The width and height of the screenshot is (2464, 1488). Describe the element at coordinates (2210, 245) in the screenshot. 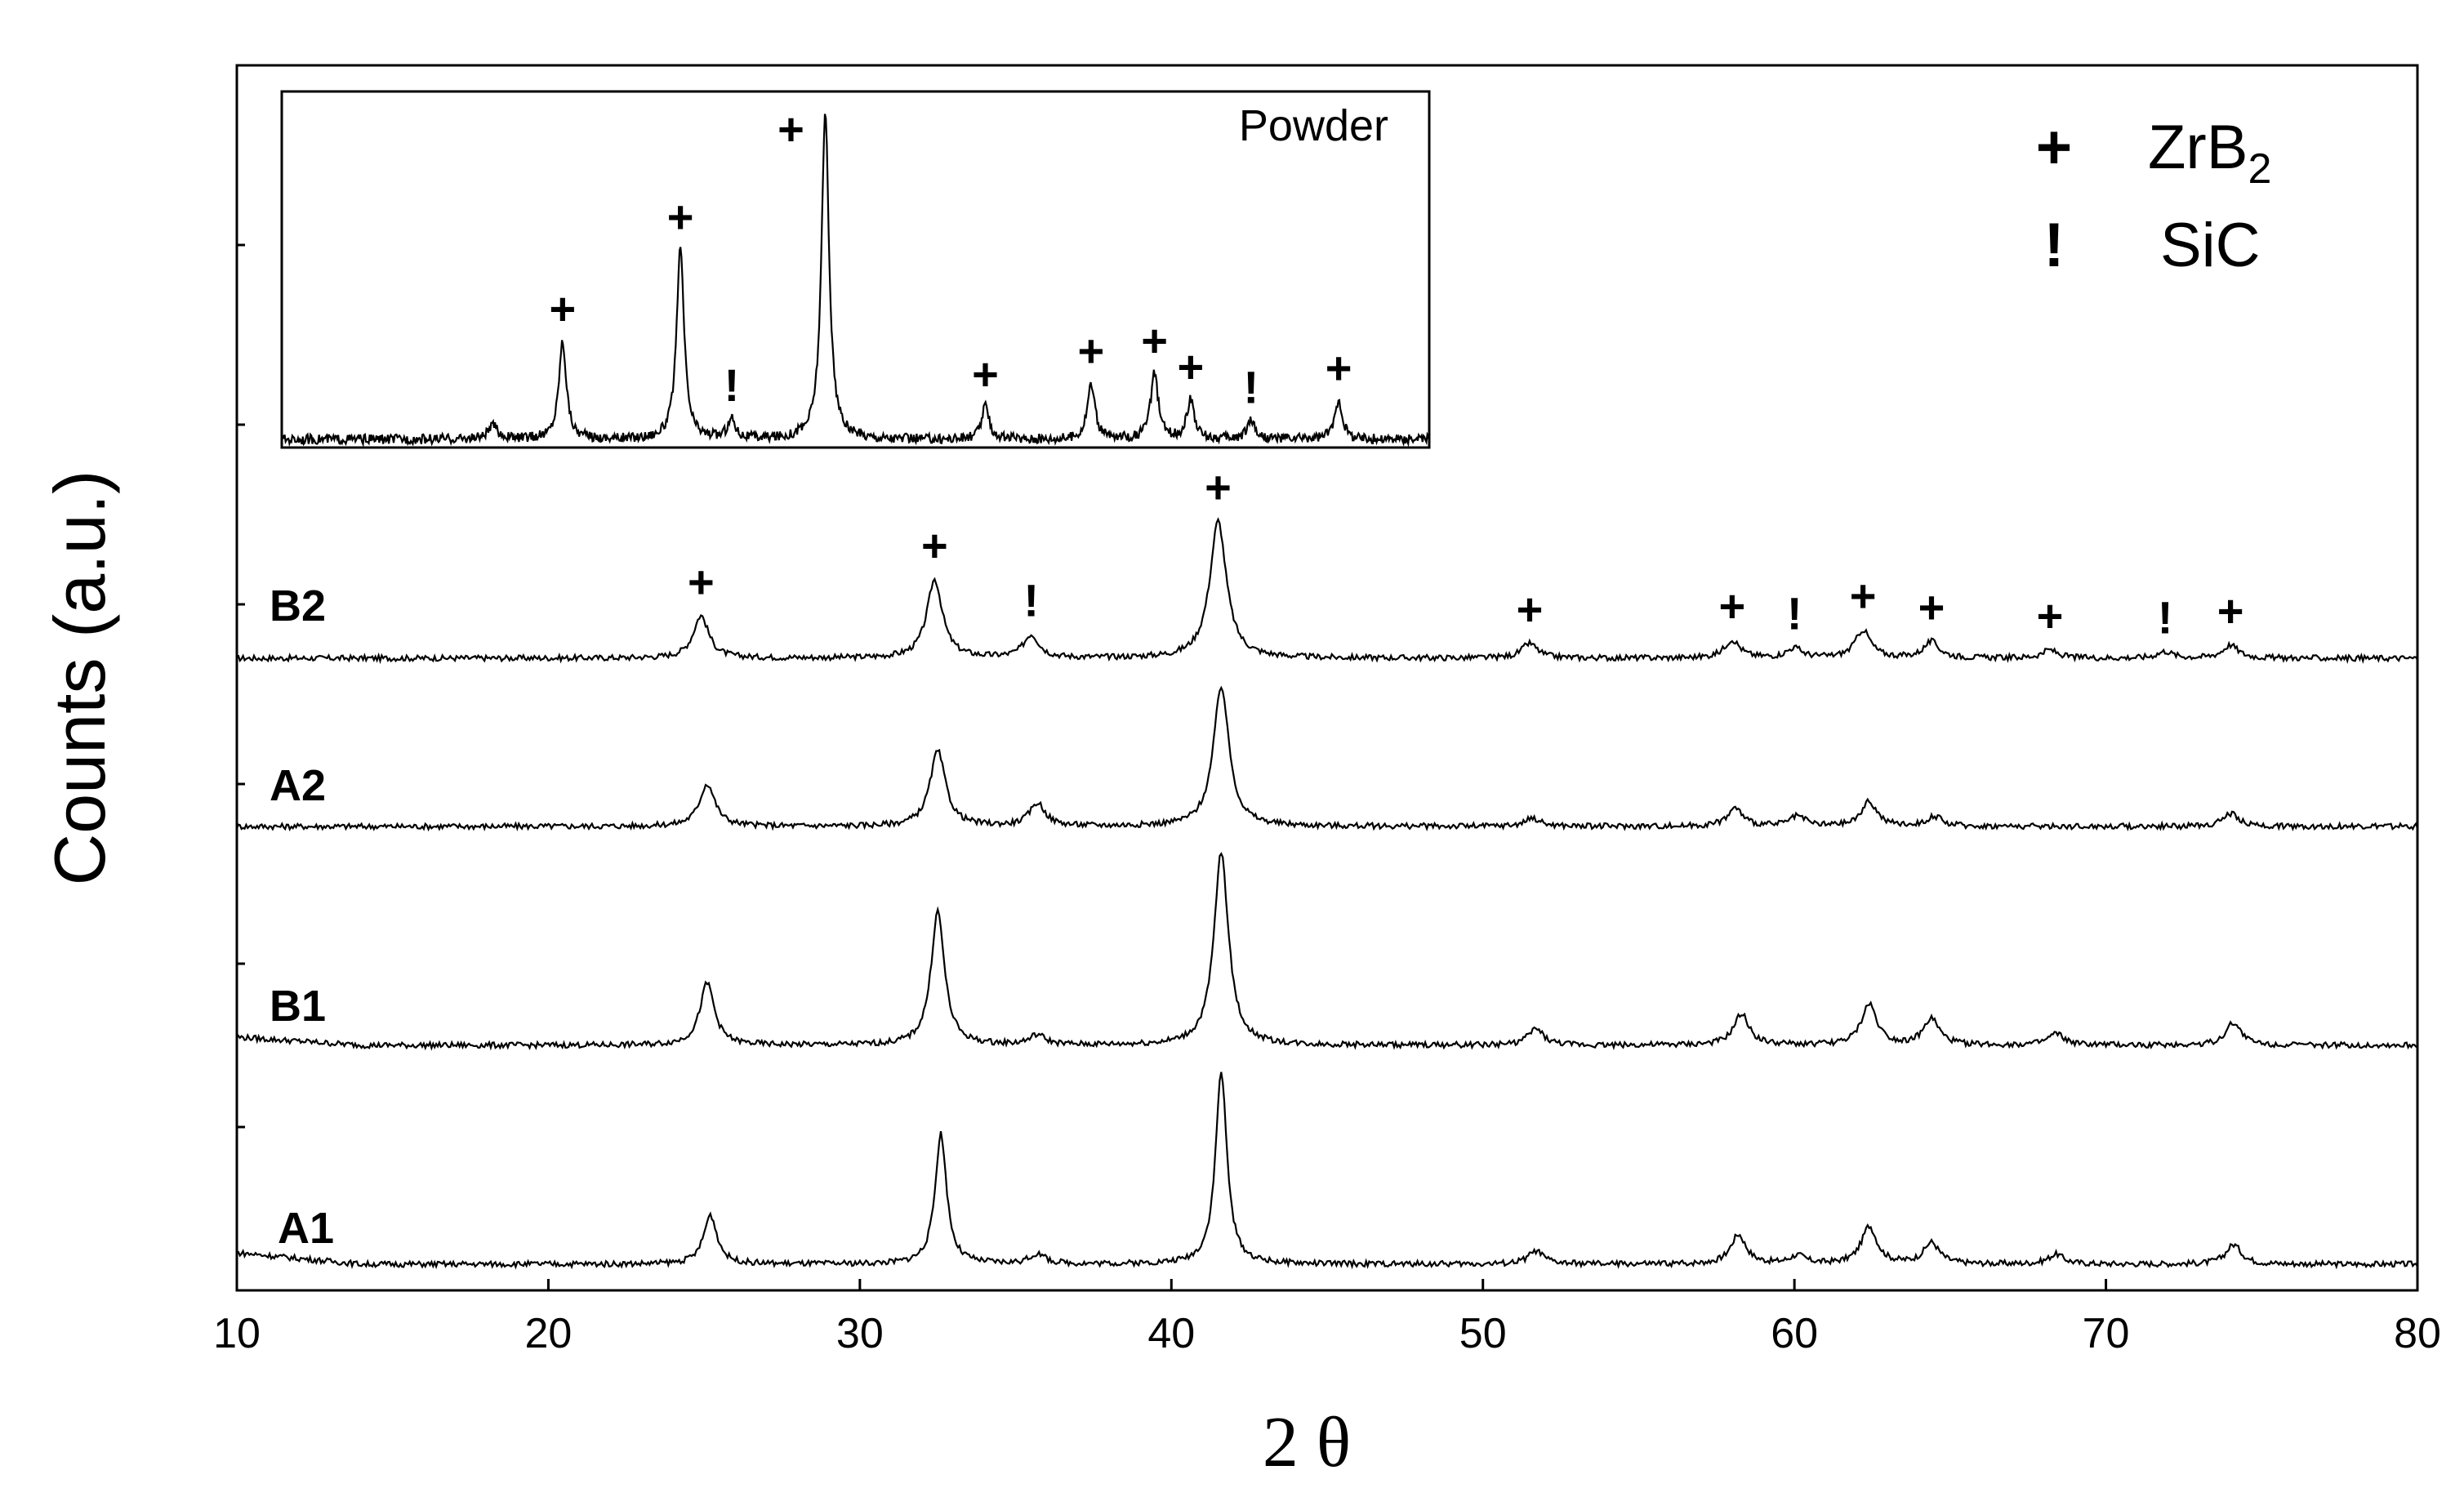

I see `legend-sic-label: SiC` at that location.